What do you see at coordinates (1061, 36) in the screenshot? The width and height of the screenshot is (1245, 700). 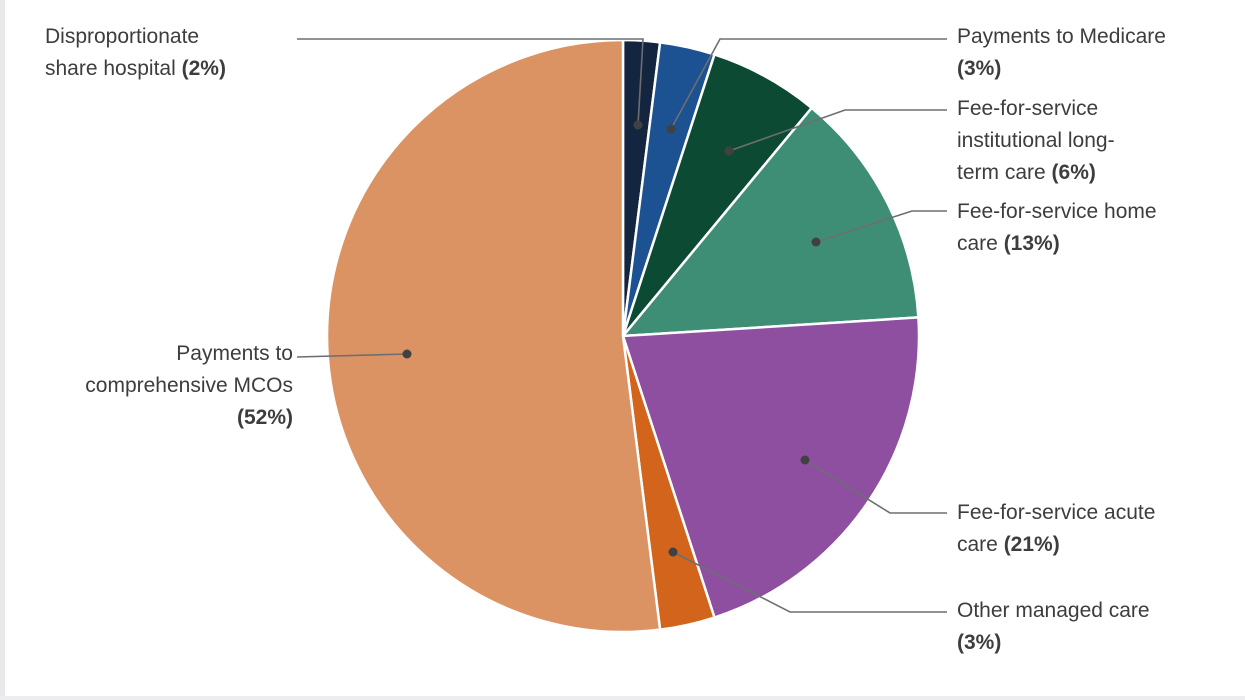 I see `label-line: Payments to Medicare` at bounding box center [1061, 36].